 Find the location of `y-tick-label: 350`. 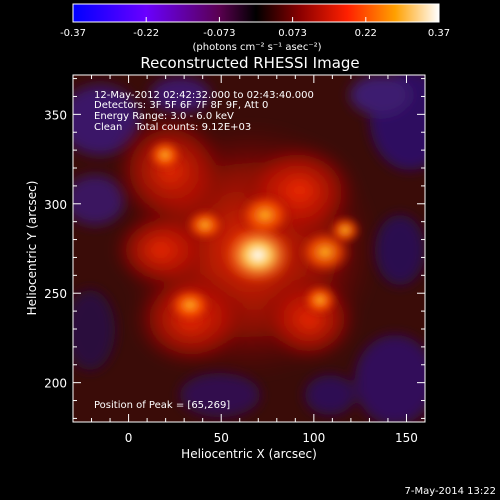

y-tick-label: 350 is located at coordinates (55, 115).